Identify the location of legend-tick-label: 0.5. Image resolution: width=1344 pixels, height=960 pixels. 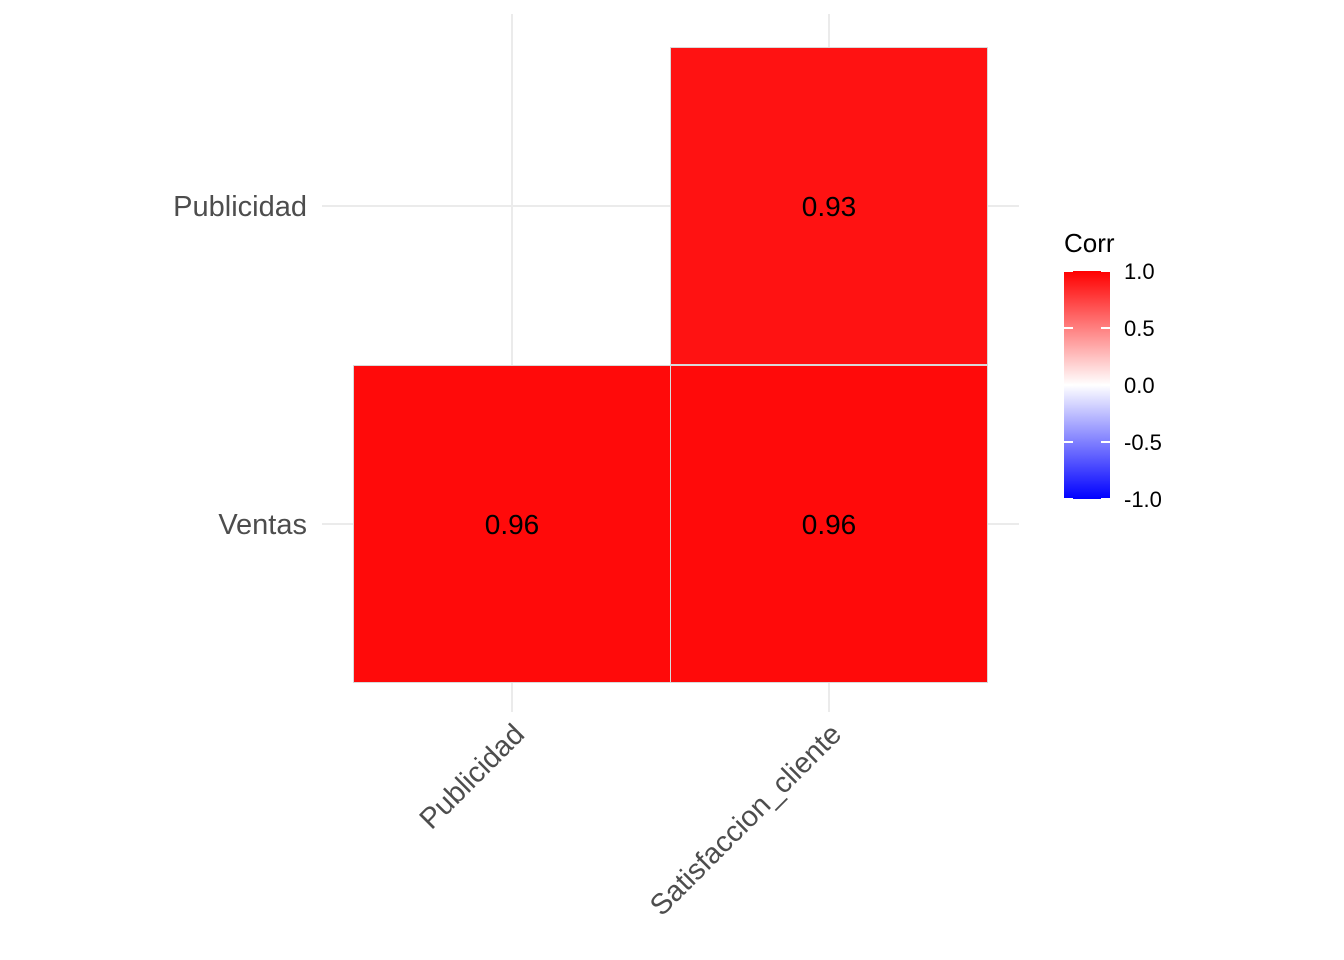
(1139, 328).